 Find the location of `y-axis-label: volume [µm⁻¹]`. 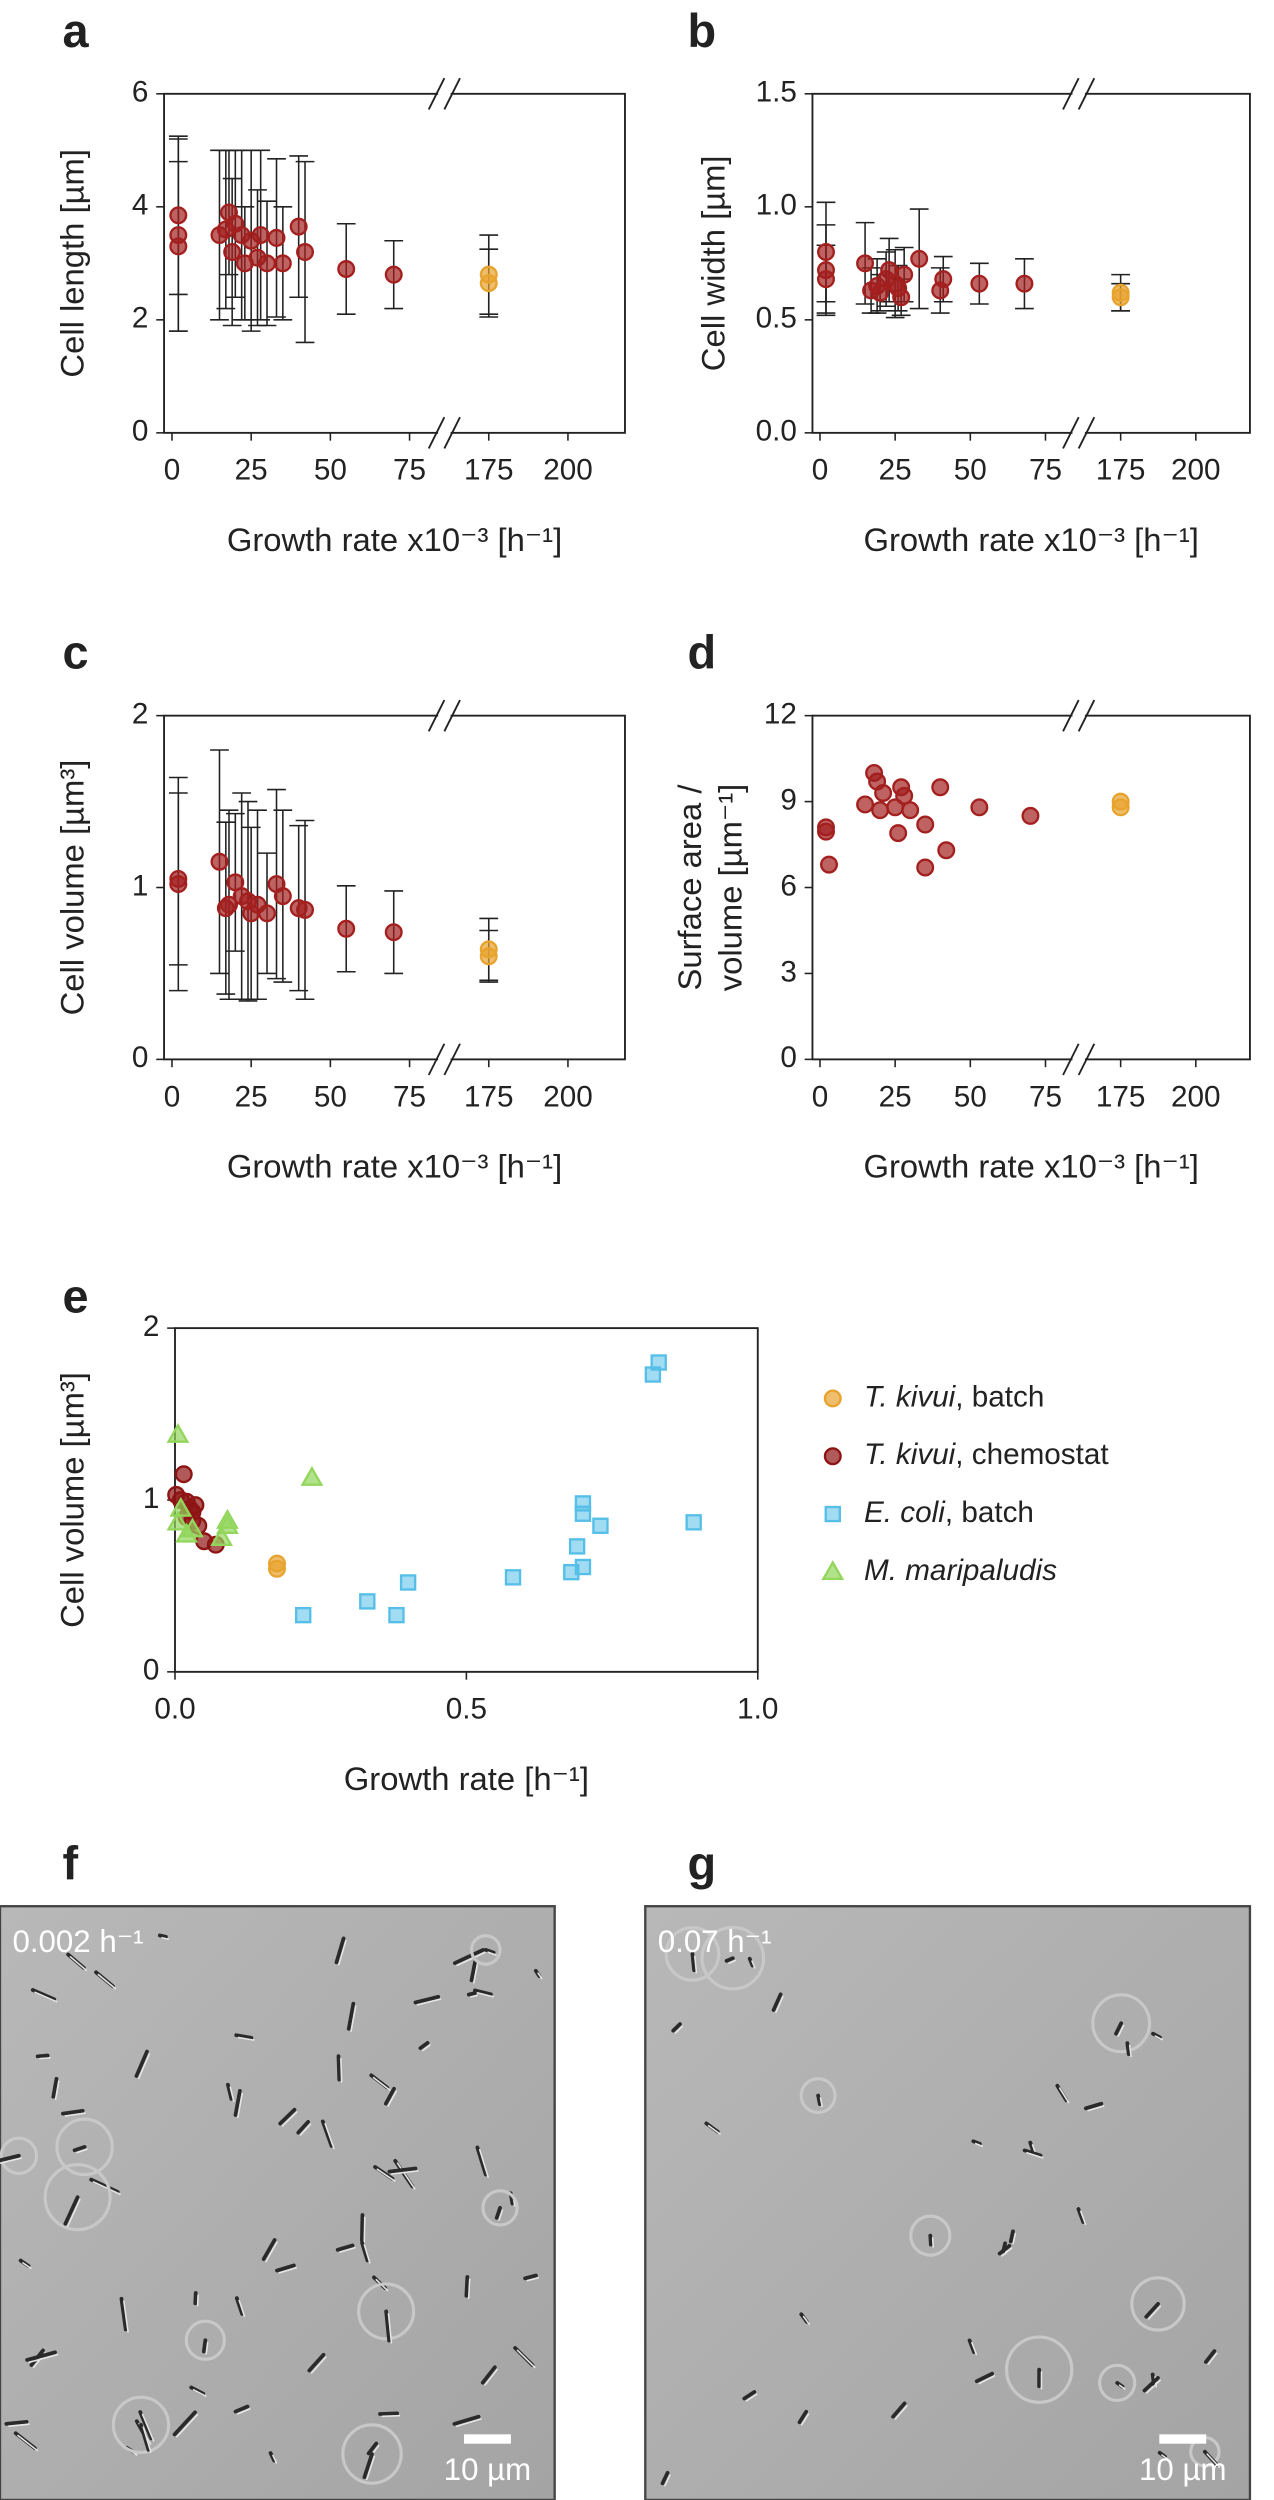

y-axis-label: volume [µm⁻¹] is located at coordinates (729, 888).